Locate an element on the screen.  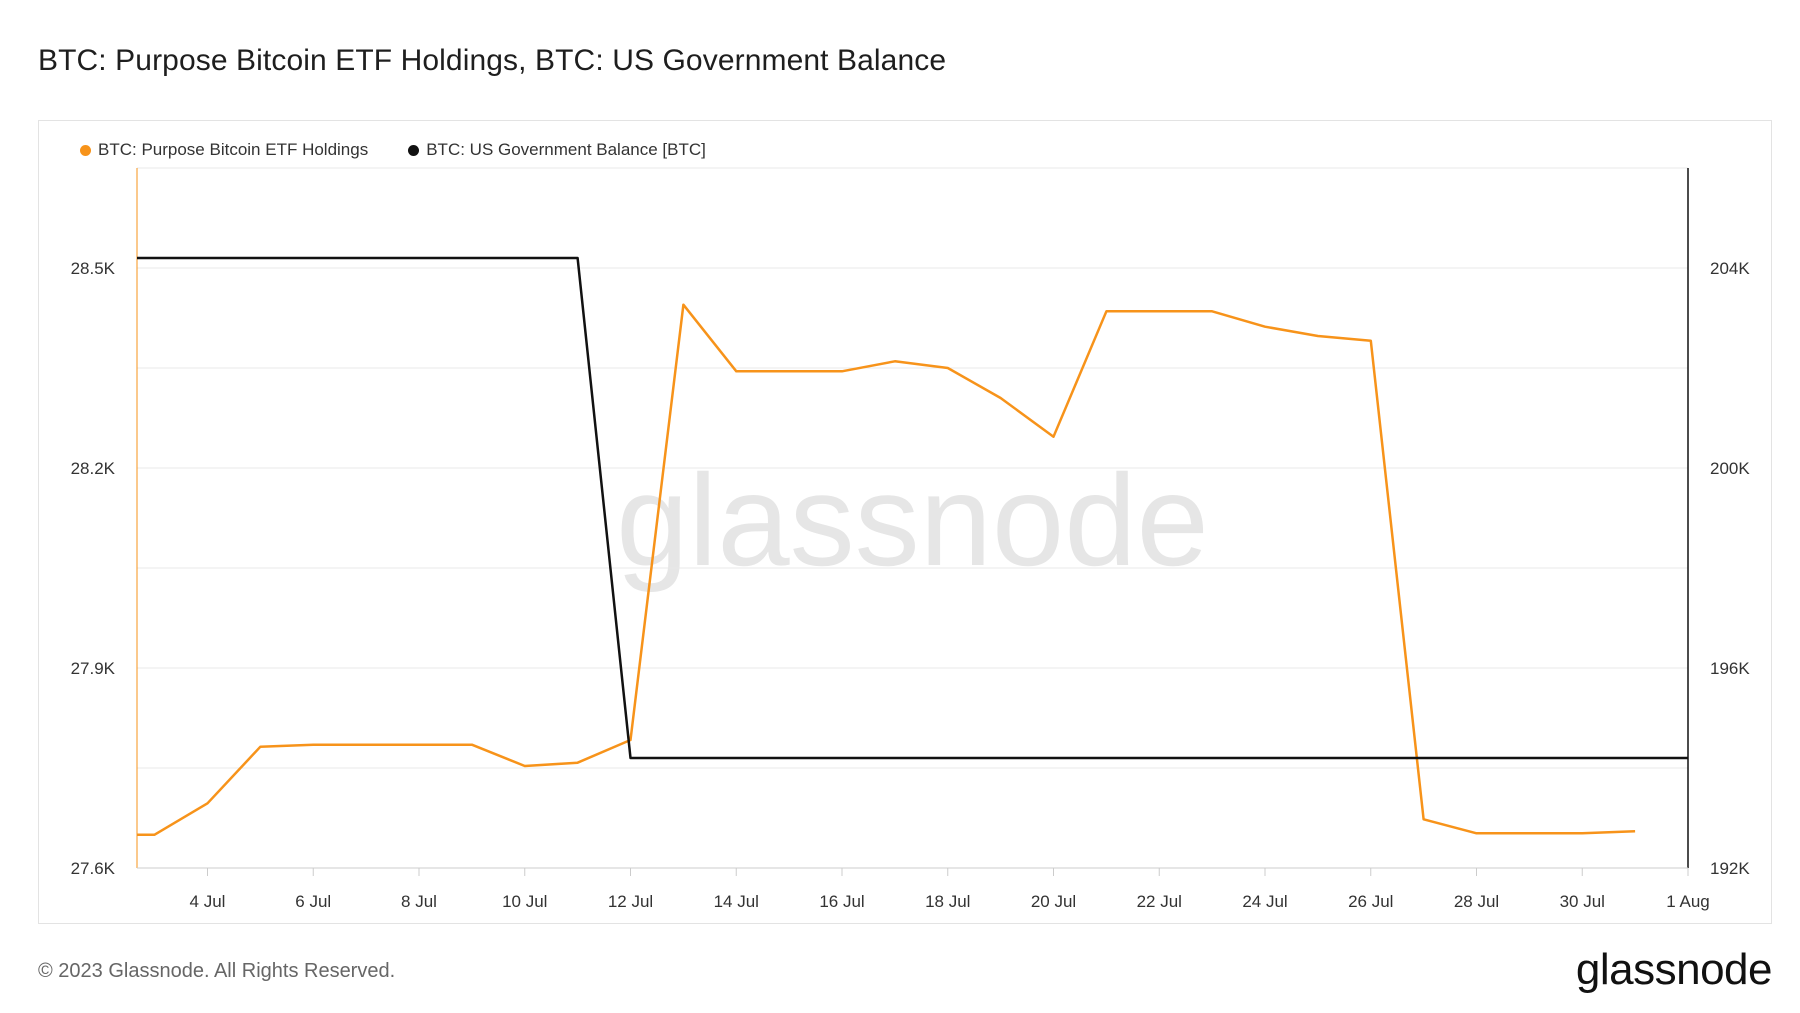
glassnode-logo: glassnode is located at coordinates (1674, 969).